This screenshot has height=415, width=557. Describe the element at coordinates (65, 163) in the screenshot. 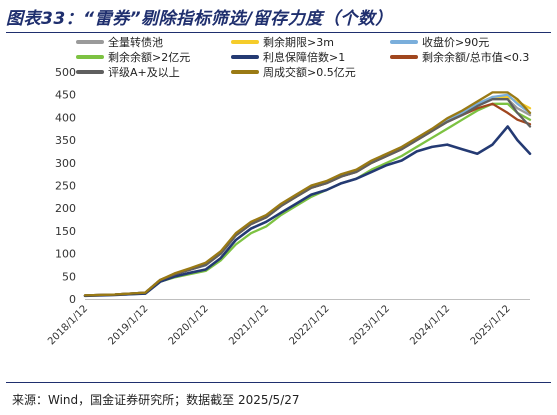

I see `y-tick-label: 300` at that location.